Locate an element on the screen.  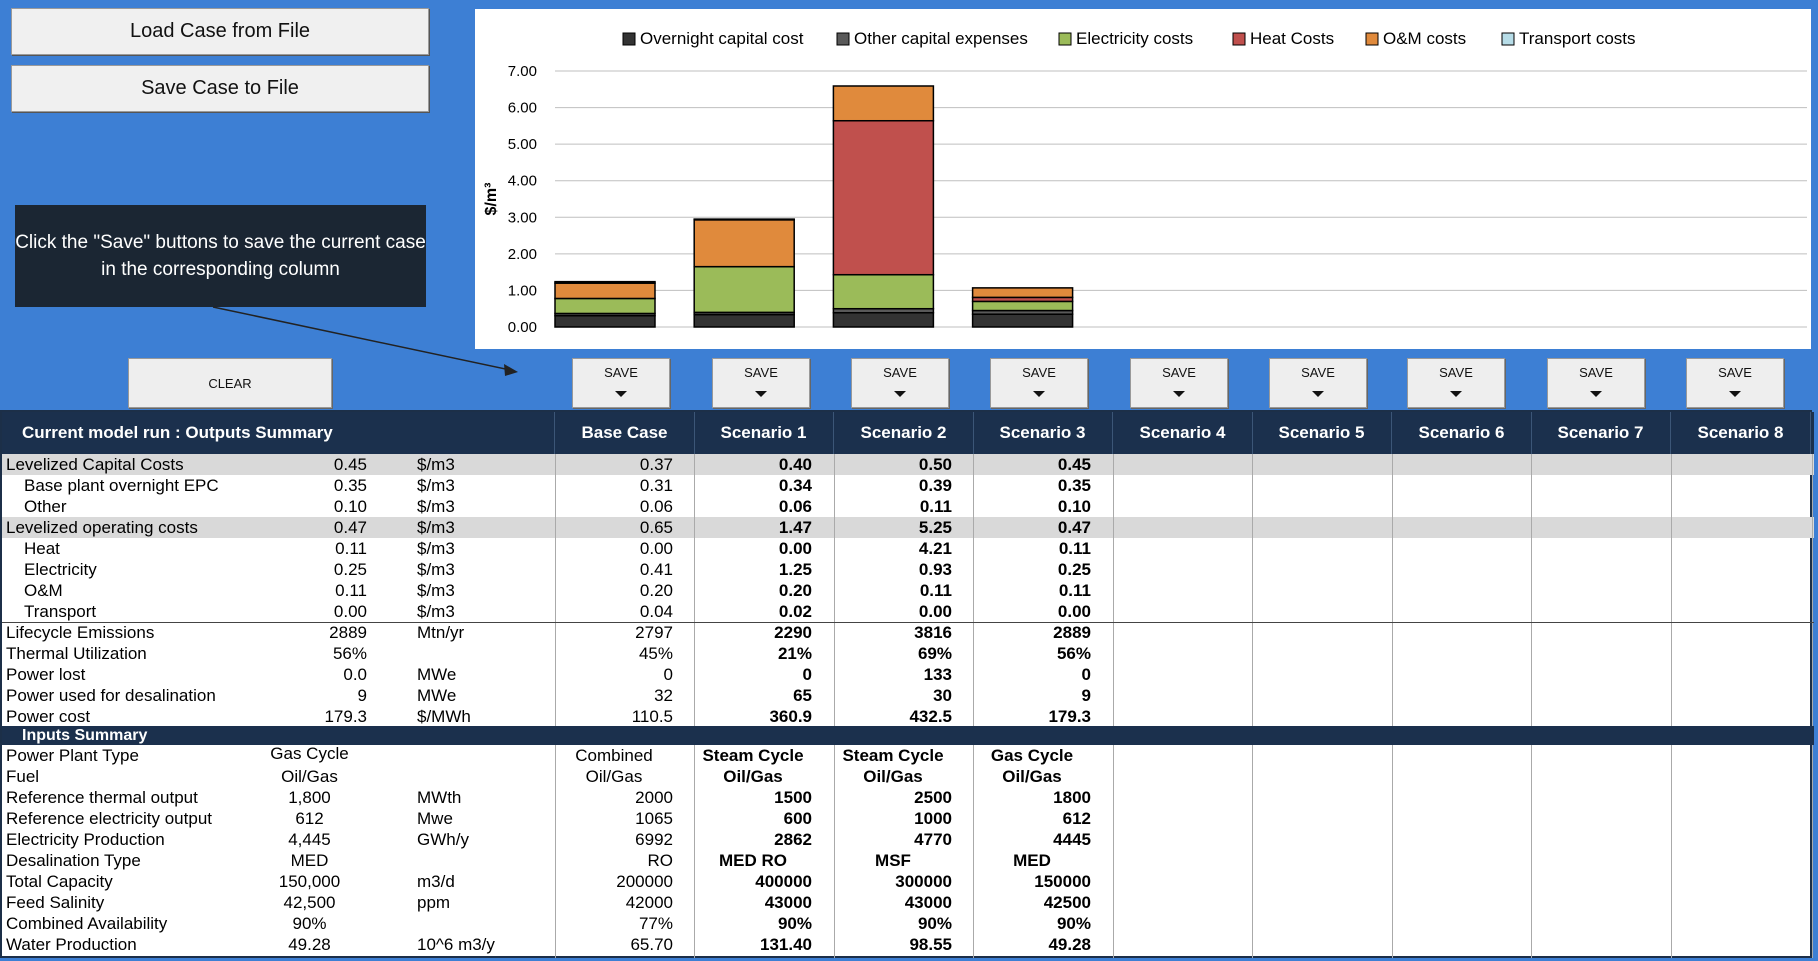
scenario-value: 200000 is located at coordinates (644, 881).